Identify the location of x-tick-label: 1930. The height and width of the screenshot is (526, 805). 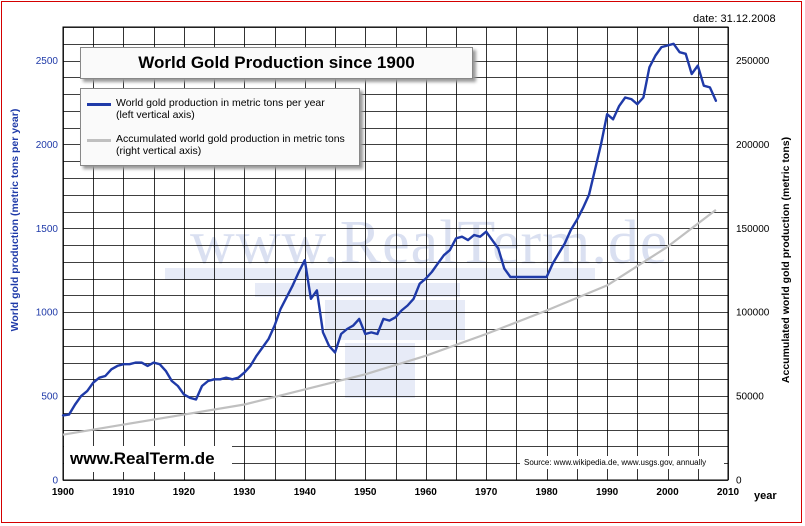
(244, 492).